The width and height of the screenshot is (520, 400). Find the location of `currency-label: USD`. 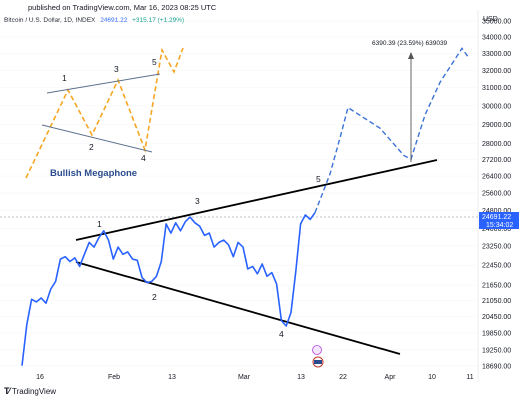

currency-label: USD is located at coordinates (490, 19).